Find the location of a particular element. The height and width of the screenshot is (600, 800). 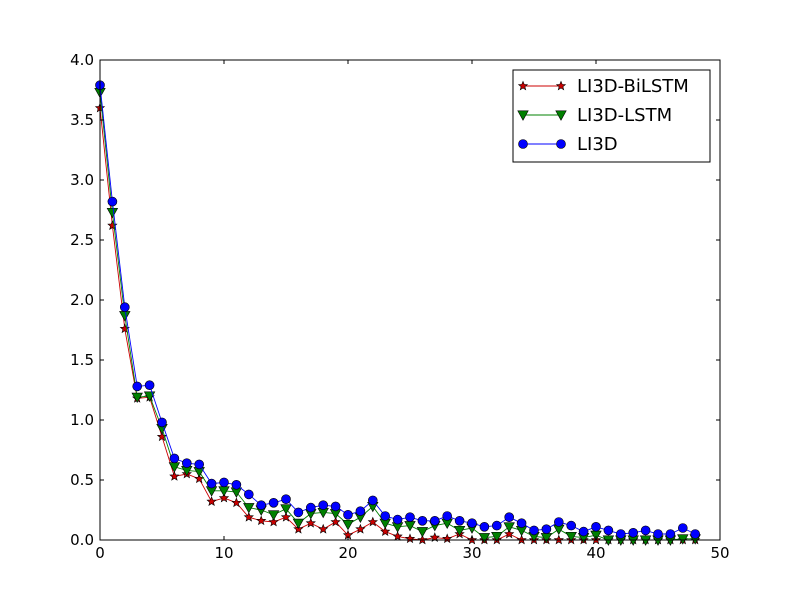

x-tick-label: 50 is located at coordinates (719, 553).